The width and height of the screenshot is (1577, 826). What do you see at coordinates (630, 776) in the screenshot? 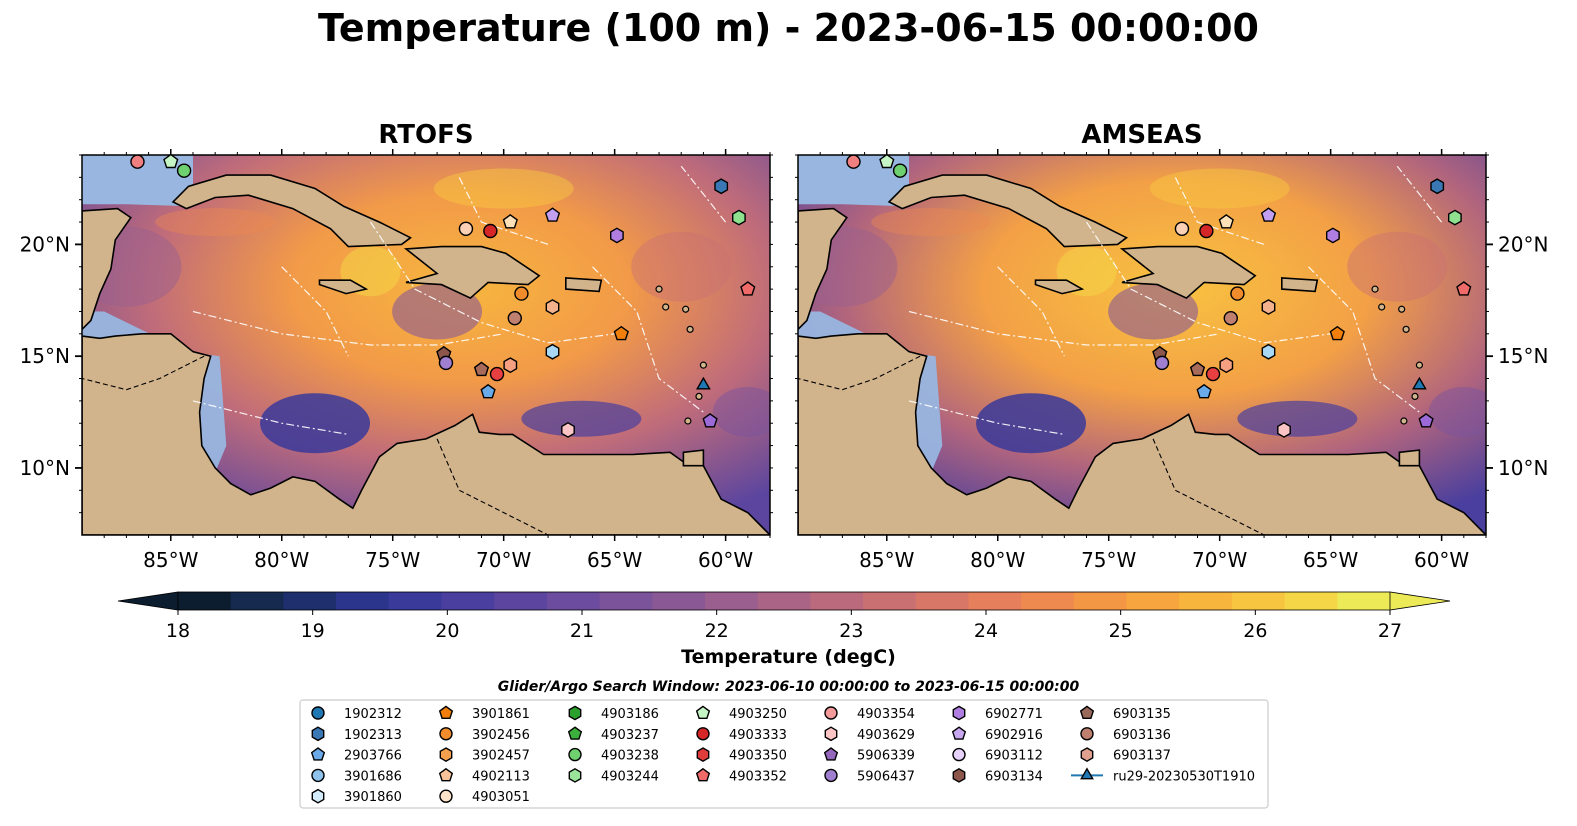
I see `legend-label: 4903244` at bounding box center [630, 776].